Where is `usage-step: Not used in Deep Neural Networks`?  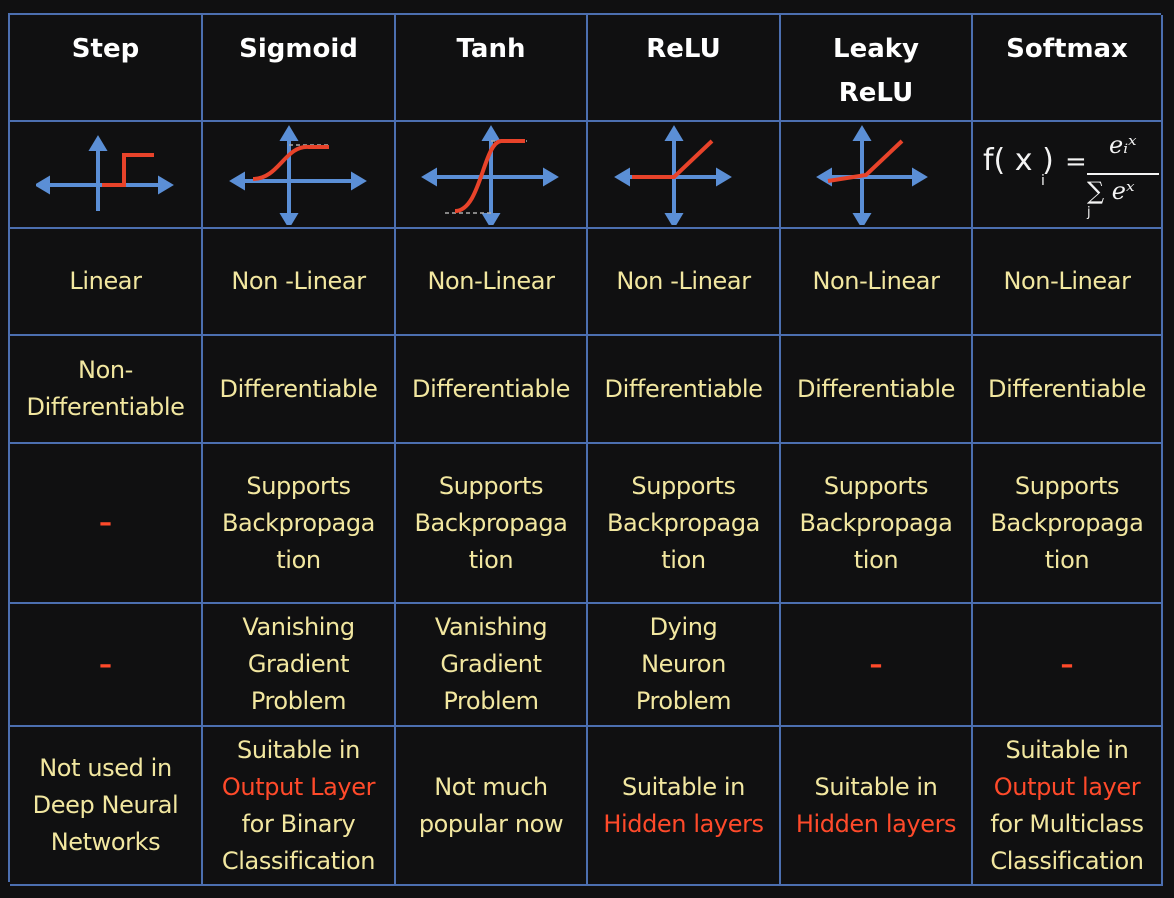 usage-step: Not used in Deep Neural Networks is located at coordinates (106, 806).